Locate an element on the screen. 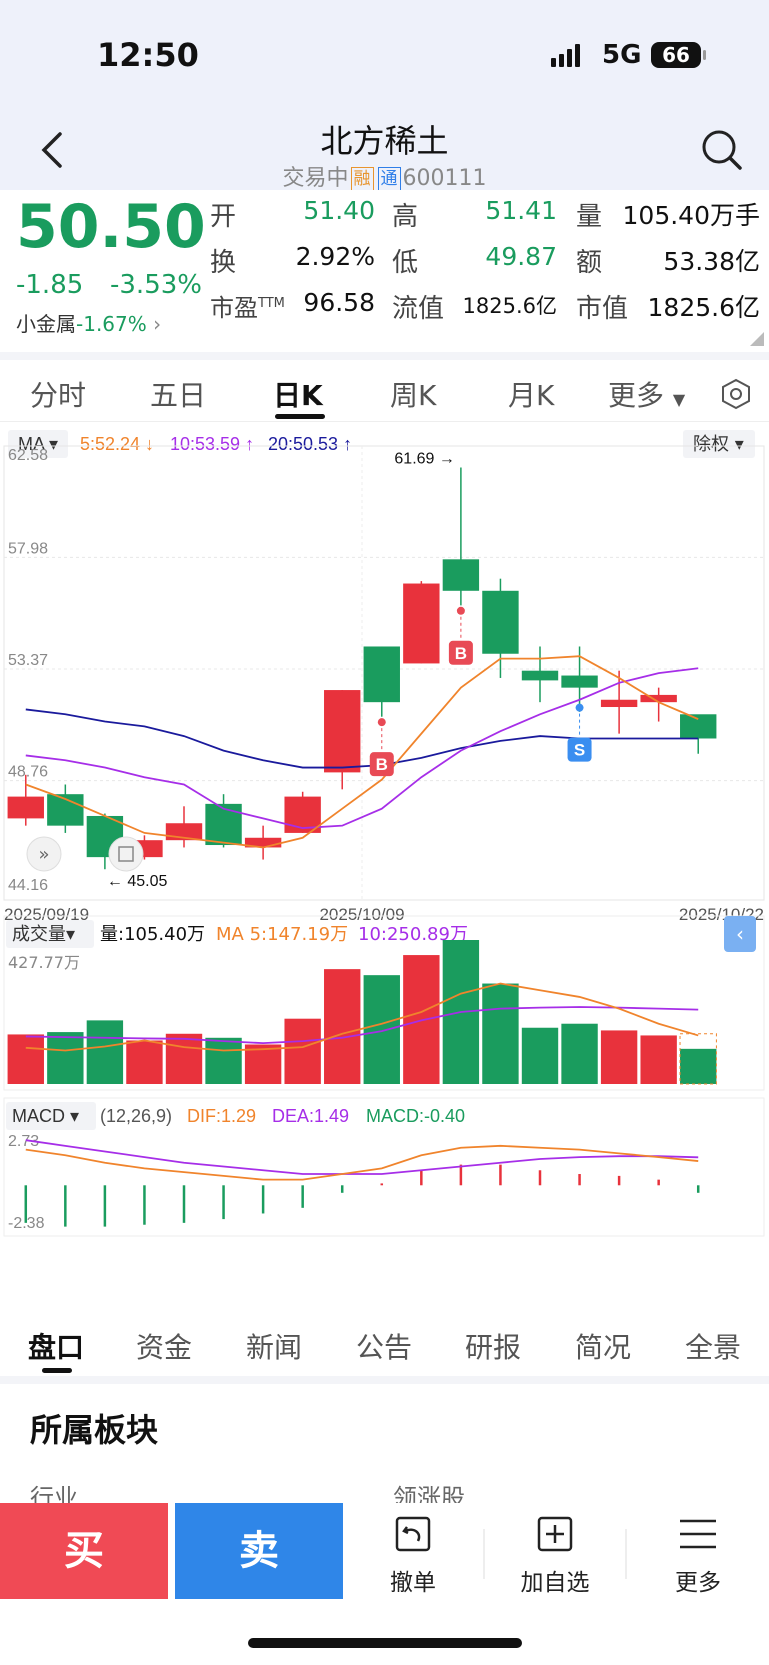  connect-tag: 通 is located at coordinates (389, 179).